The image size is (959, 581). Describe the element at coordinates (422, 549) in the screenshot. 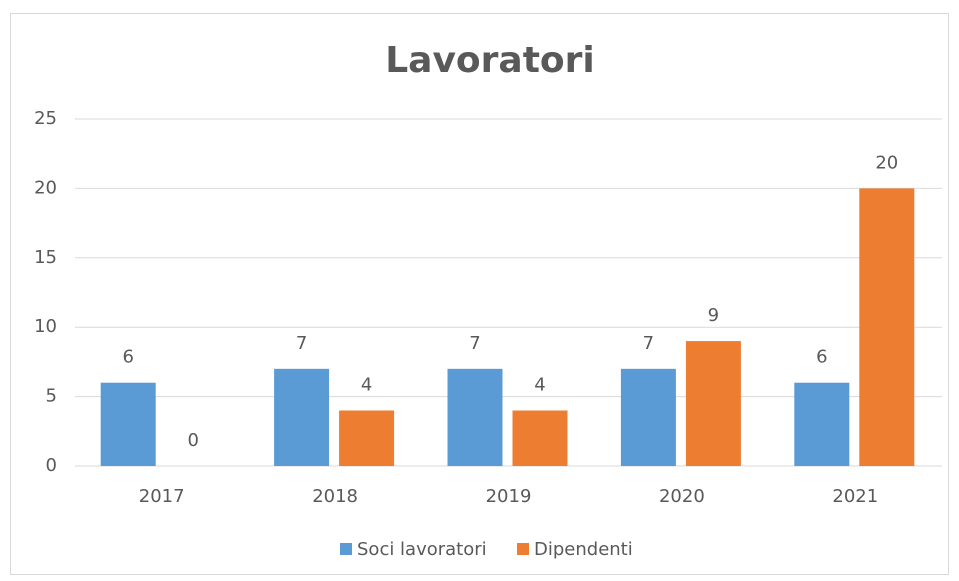

I see `legend-label: Soci lavoratori` at that location.